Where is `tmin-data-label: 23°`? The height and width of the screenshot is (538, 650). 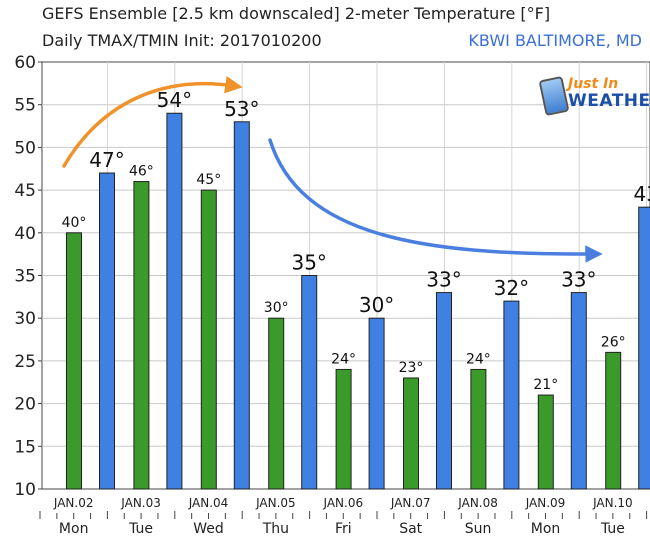 tmin-data-label: 23° is located at coordinates (411, 368).